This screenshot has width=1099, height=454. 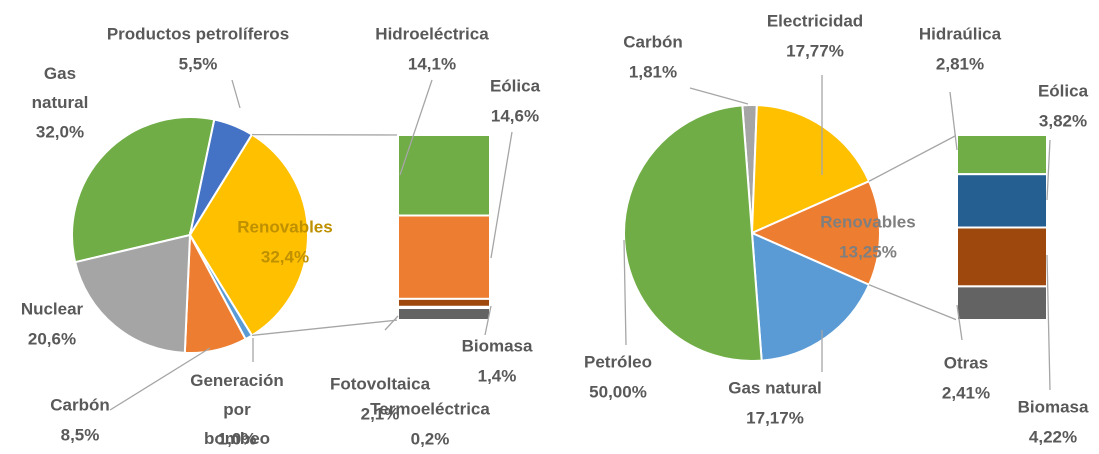 What do you see at coordinates (430, 438) in the screenshot?
I see `bar-value-label: 0,2%` at bounding box center [430, 438].